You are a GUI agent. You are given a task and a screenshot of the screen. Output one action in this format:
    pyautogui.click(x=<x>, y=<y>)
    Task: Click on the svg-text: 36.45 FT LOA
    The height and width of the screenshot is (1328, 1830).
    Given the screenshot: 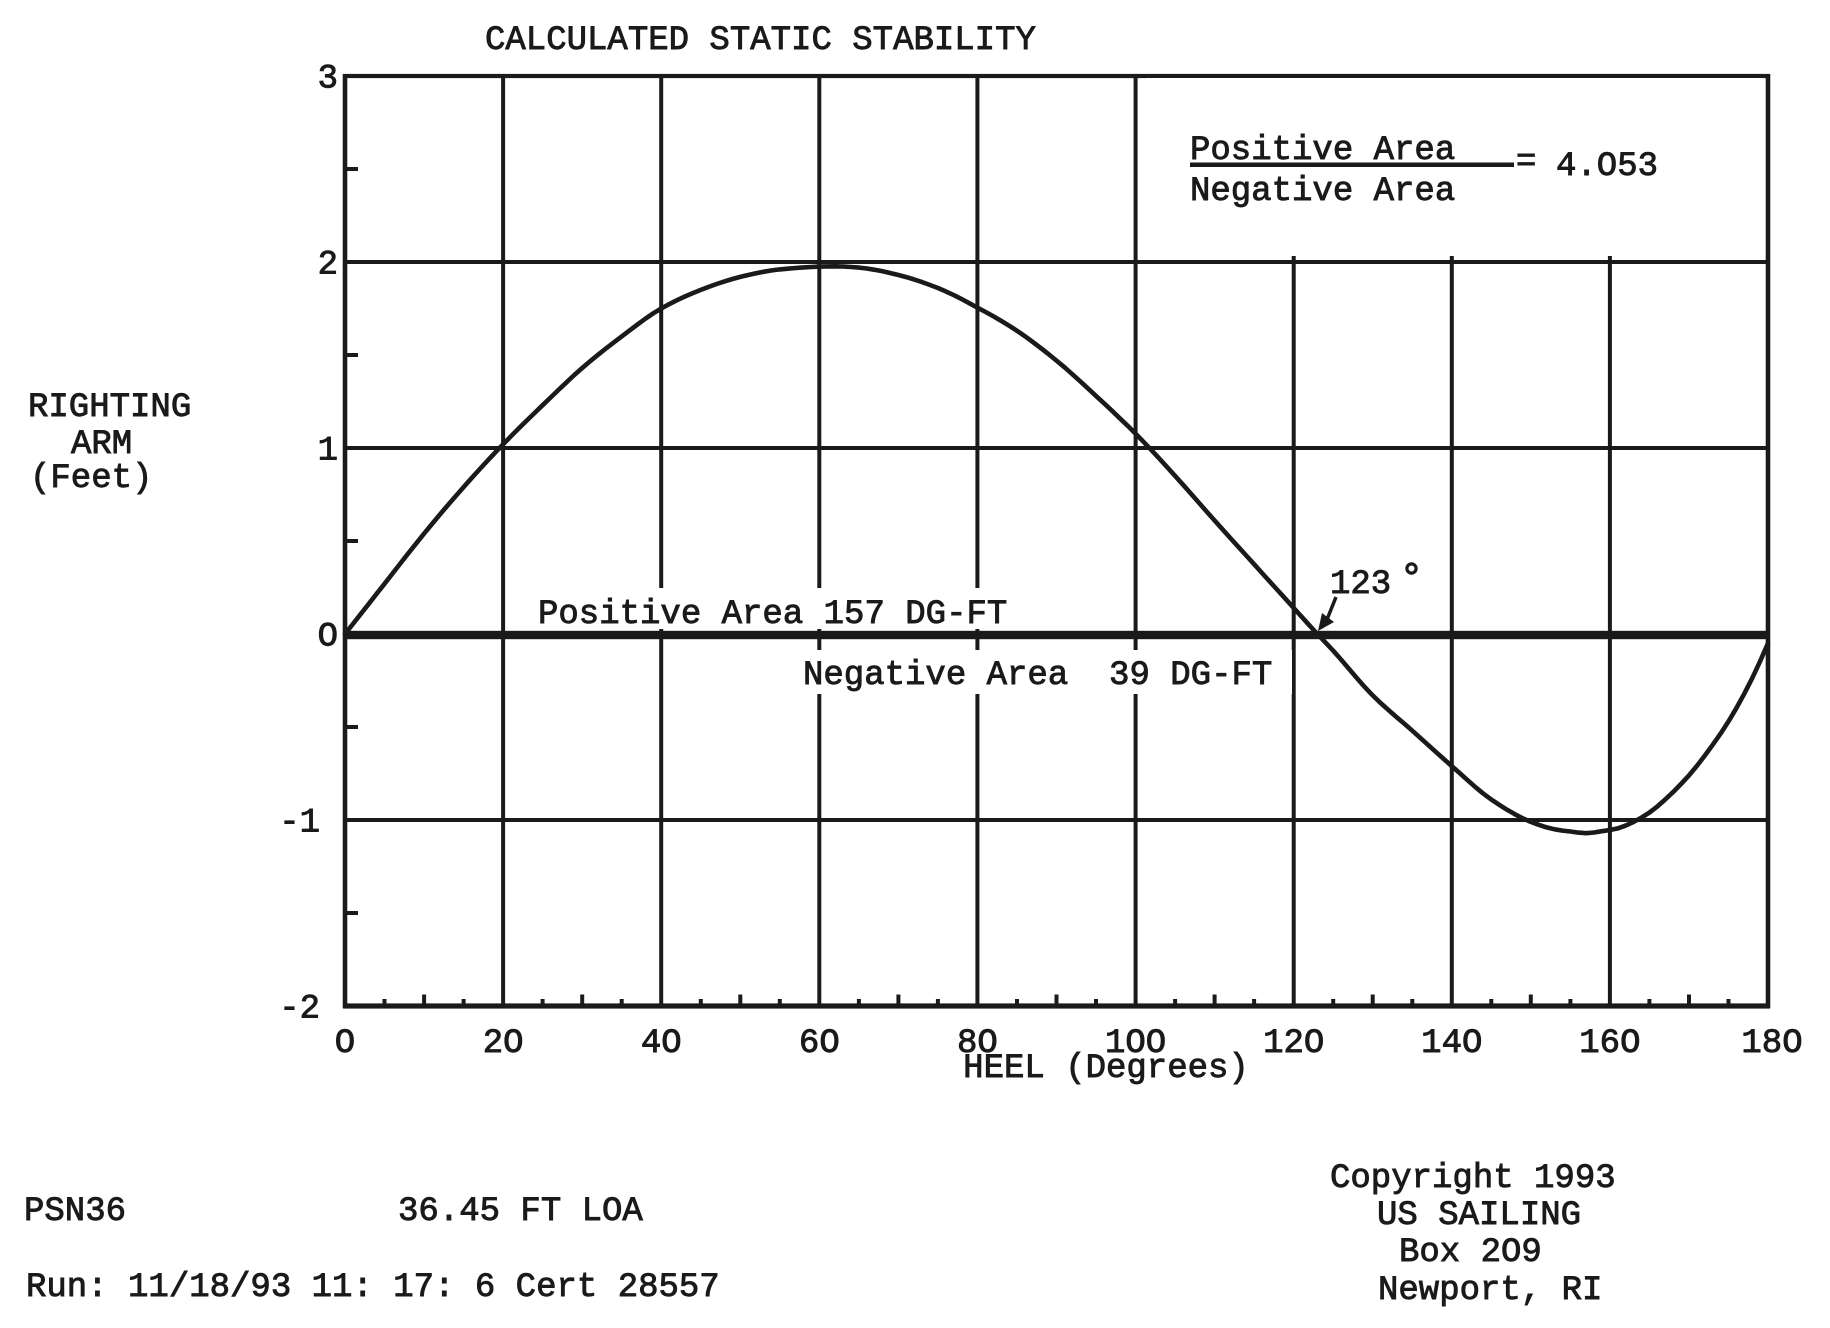 What is the action you would take?
    pyautogui.click(x=520, y=1212)
    